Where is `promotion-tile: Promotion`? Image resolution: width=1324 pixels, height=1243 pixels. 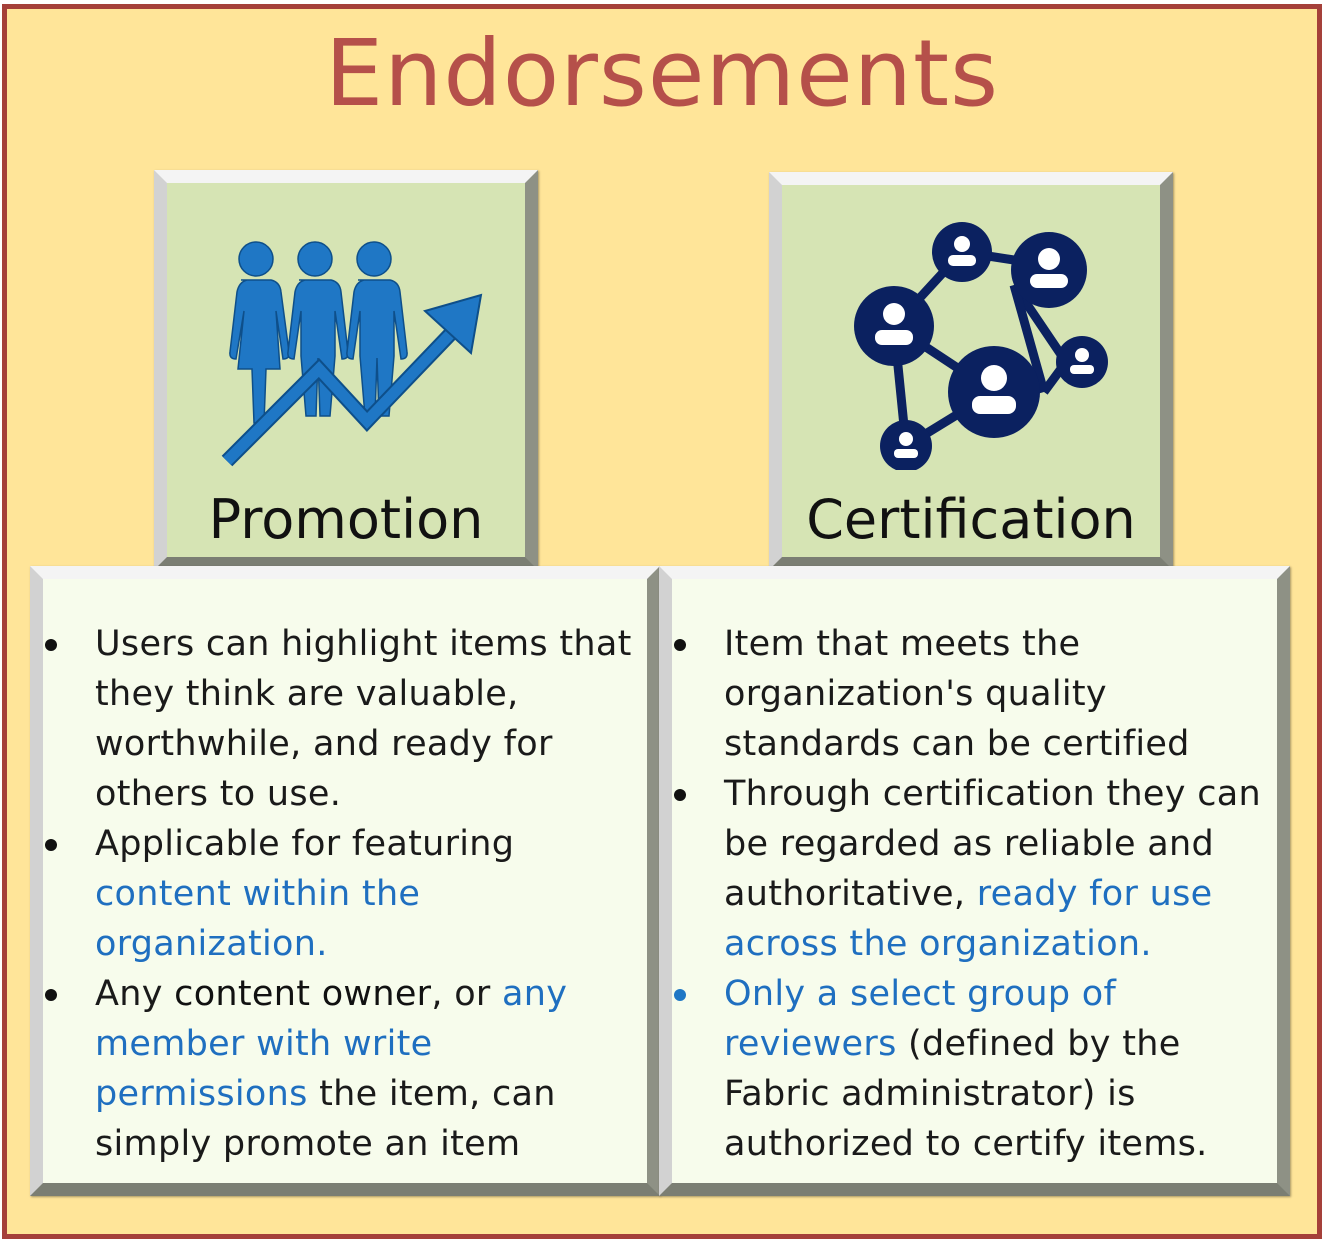
promotion-tile: Promotion is located at coordinates (346, 370).